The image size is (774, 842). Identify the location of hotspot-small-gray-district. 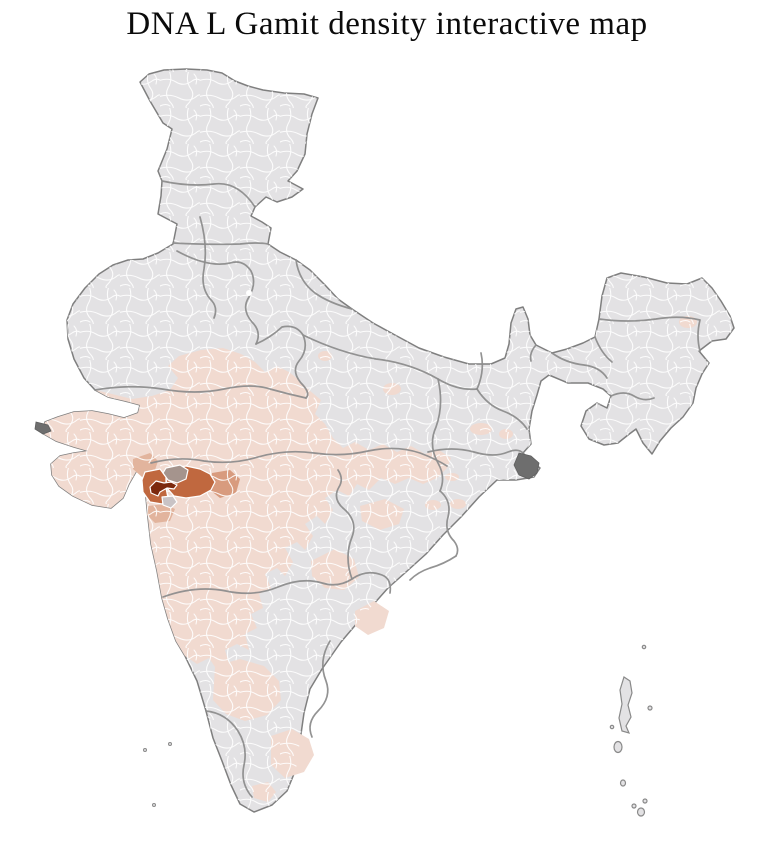
(169, 502).